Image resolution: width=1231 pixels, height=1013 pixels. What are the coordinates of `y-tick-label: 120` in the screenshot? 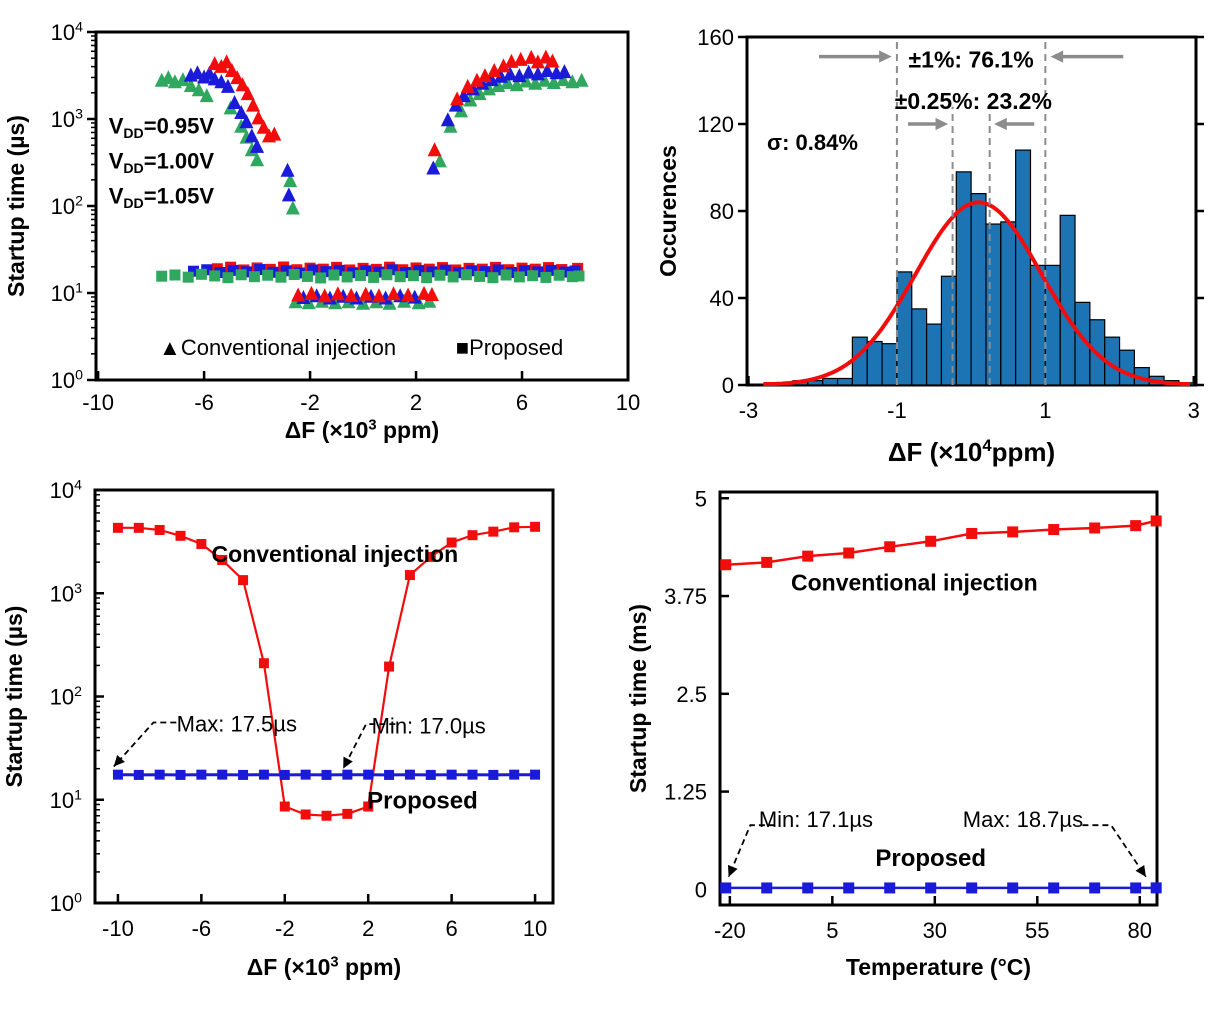 It's located at (715, 124).